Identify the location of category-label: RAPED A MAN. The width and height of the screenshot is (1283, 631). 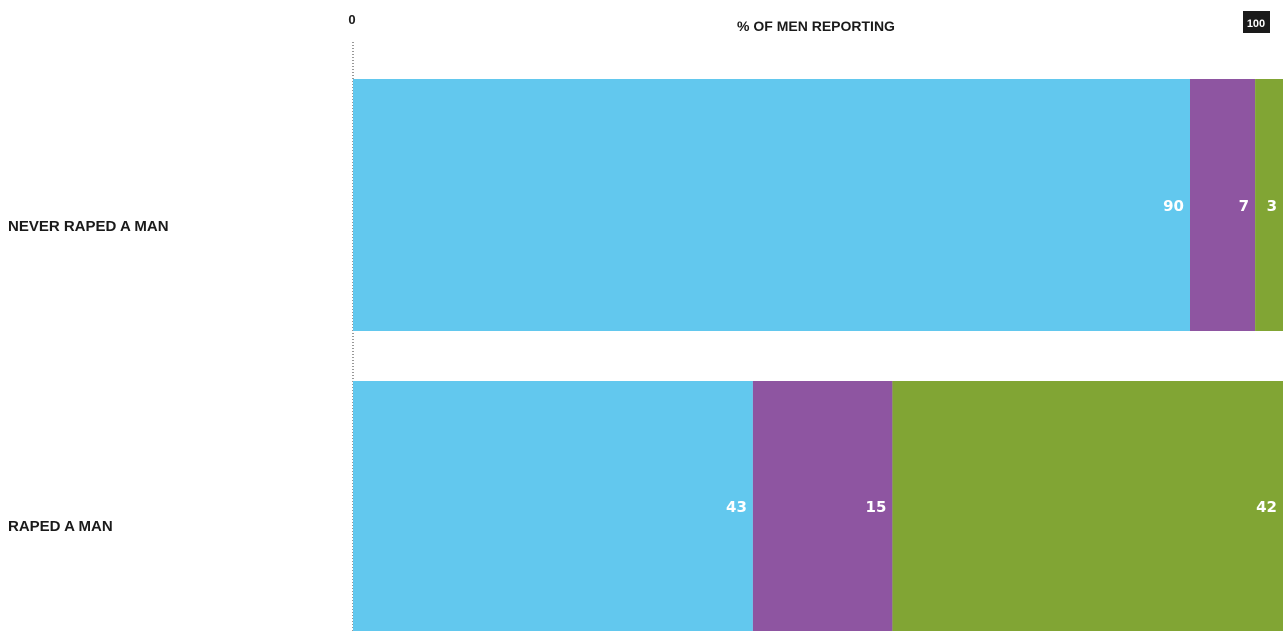
(60, 526).